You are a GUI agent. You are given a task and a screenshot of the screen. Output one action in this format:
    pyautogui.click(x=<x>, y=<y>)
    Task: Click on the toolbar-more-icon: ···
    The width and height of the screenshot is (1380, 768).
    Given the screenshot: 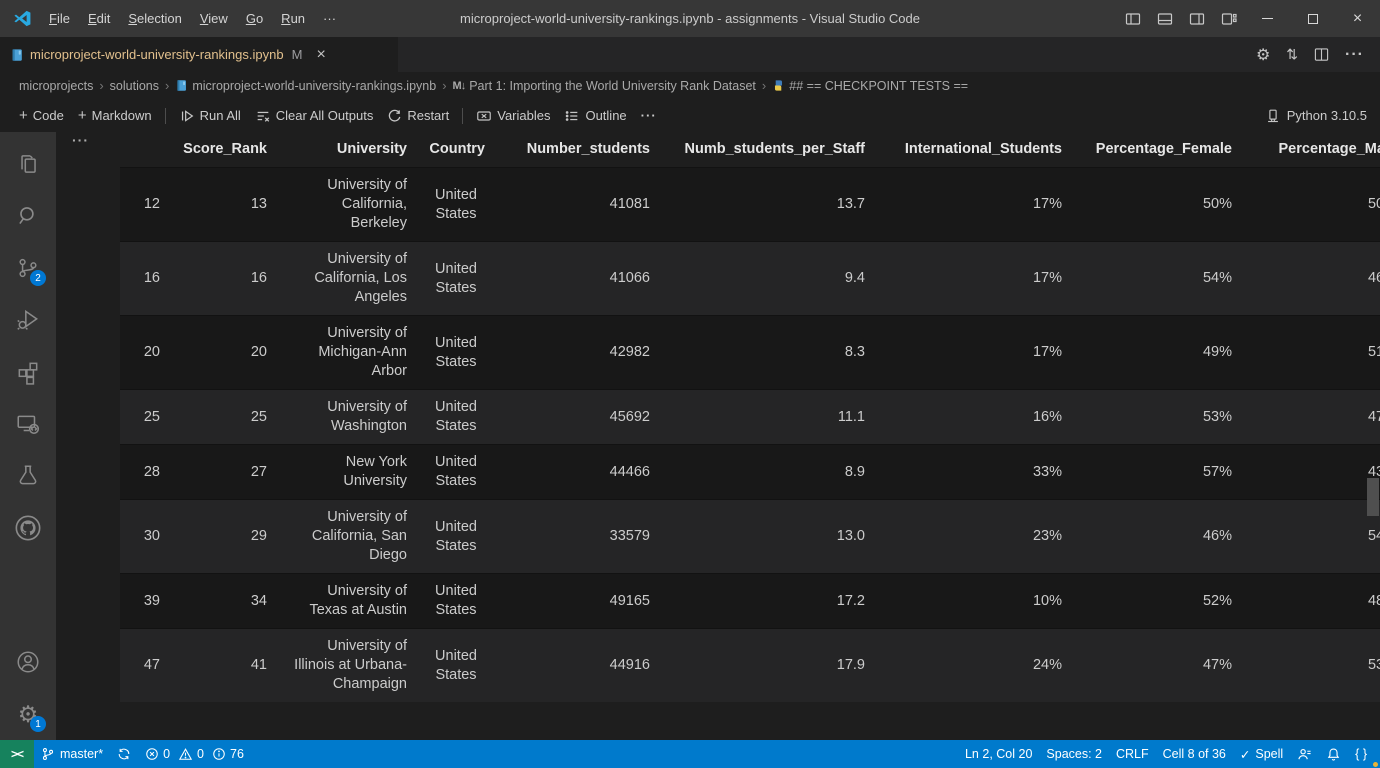 What is the action you would take?
    pyautogui.click(x=648, y=115)
    